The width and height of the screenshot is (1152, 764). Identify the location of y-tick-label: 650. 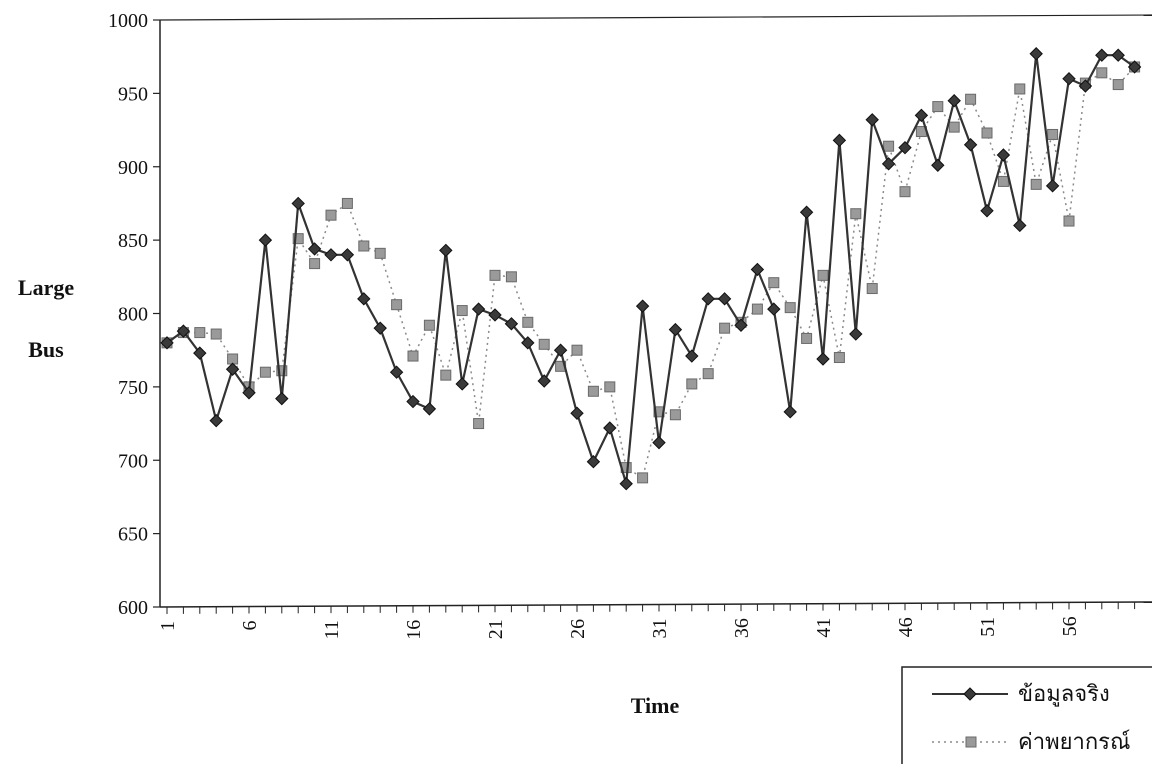
(133, 535).